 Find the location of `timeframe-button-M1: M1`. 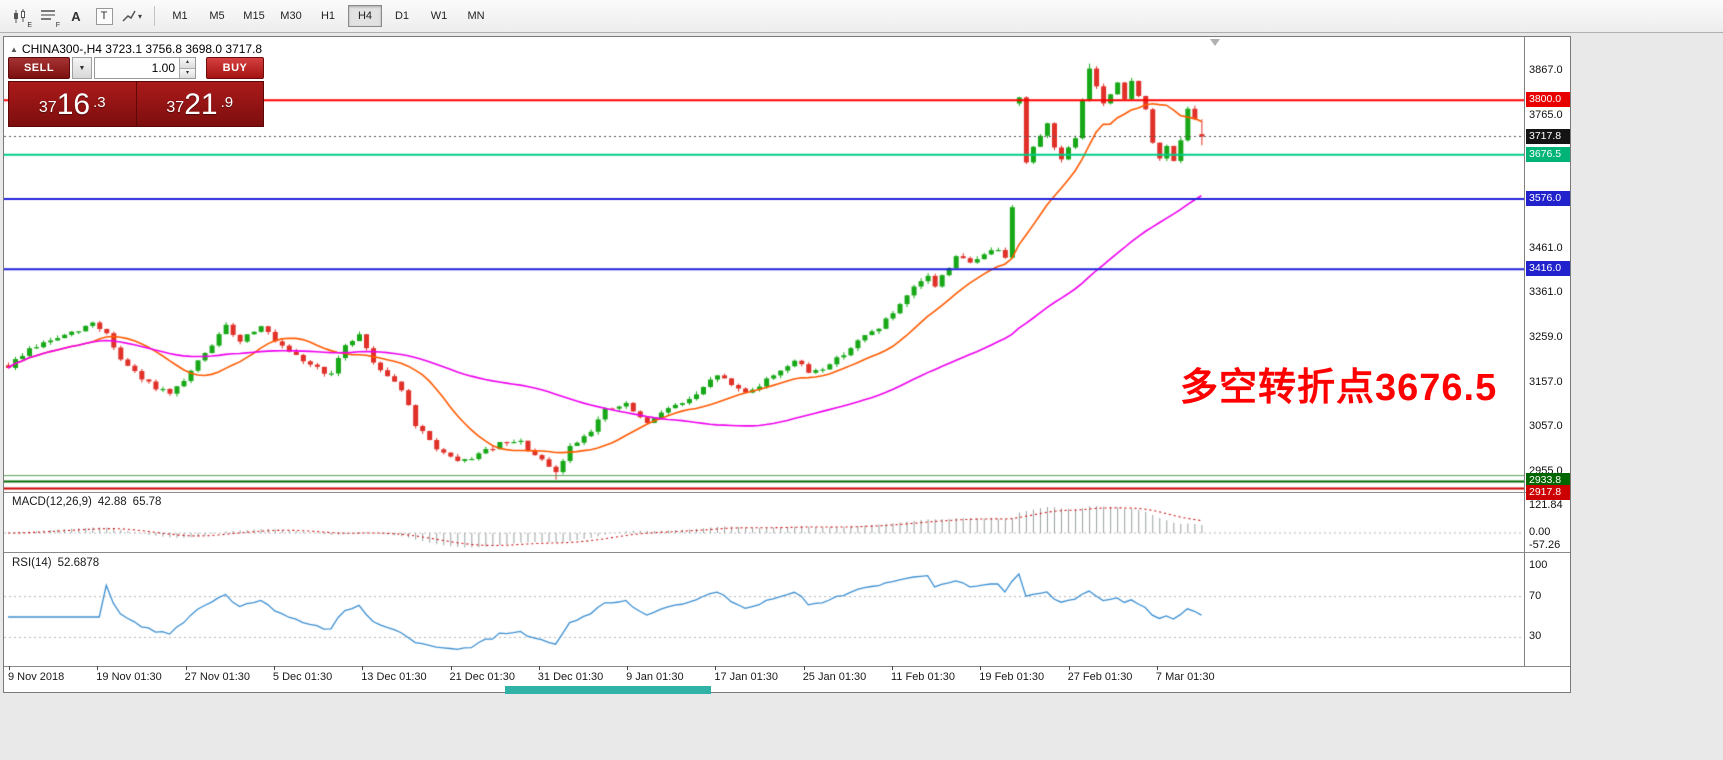

timeframe-button-M1: M1 is located at coordinates (180, 16).